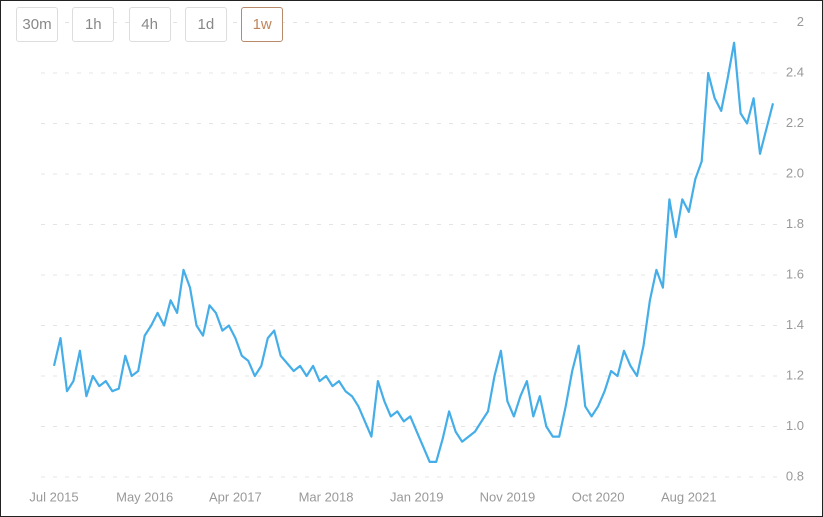  Describe the element at coordinates (144, 496) in the screenshot. I see `x-tick-label: May 2016` at that location.